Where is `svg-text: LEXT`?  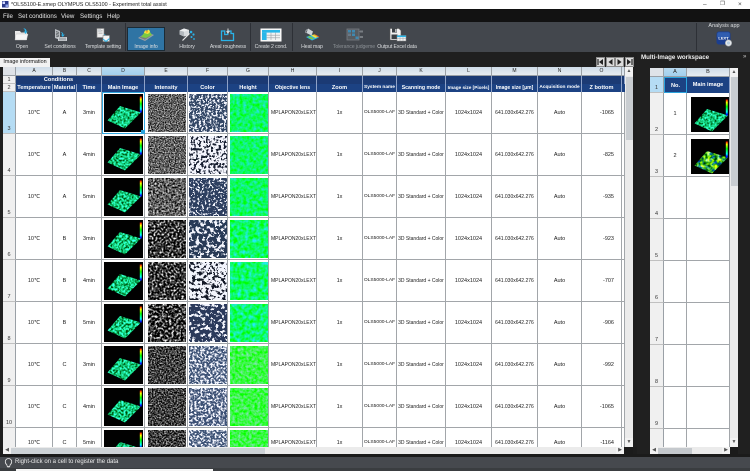
svg-text: LEXT is located at coordinates (723, 37).